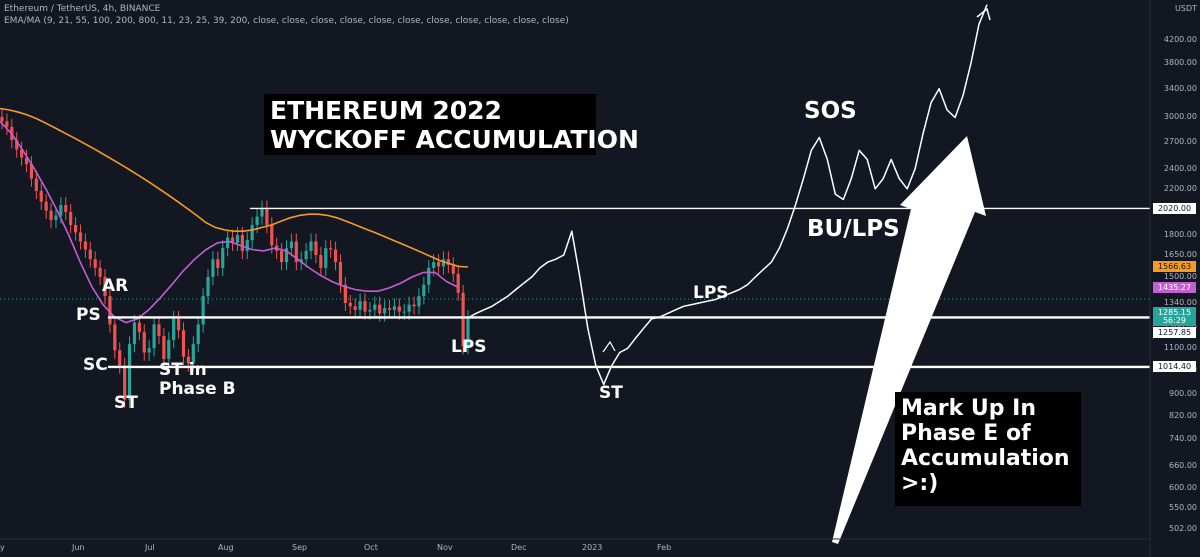 This screenshot has height=557, width=1200. I want to click on time-tick-label: Feb, so click(664, 547).